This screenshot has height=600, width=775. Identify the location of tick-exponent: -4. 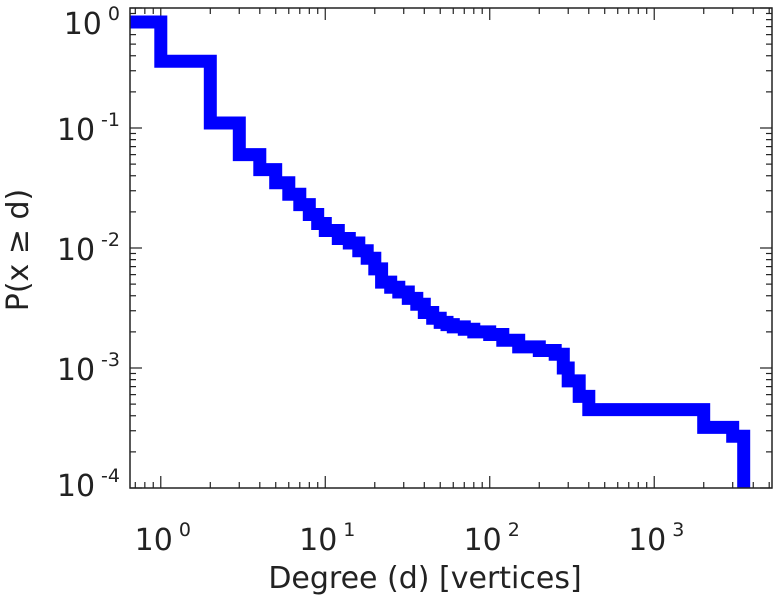
(110, 476).